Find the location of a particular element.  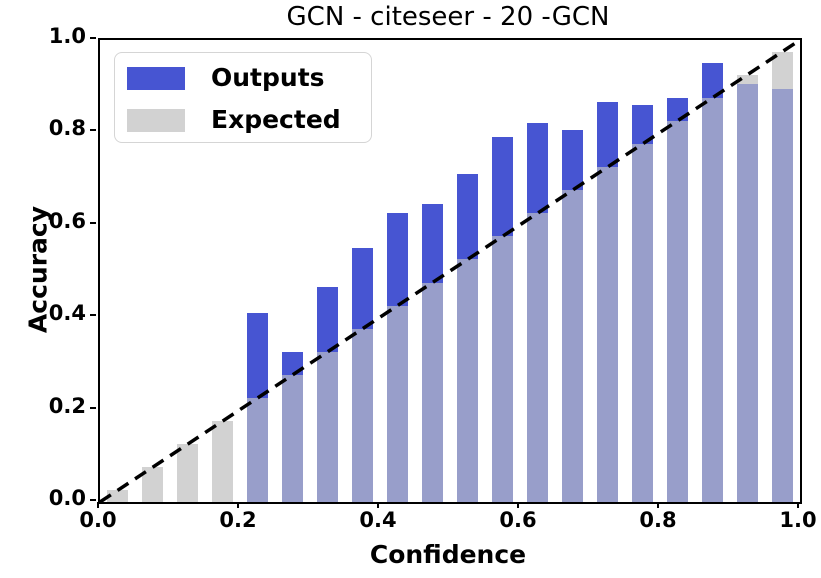

y-tick-label: 1.0 is located at coordinates (67, 36).